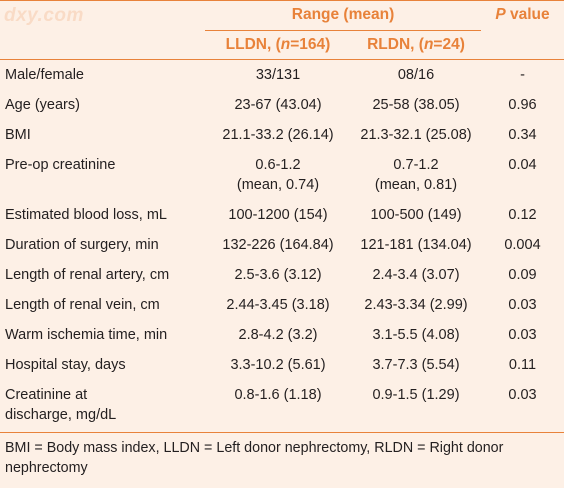 The width and height of the screenshot is (564, 488). I want to click on rldn-value-text: 2.4-3.4 (3.07), so click(416, 275).